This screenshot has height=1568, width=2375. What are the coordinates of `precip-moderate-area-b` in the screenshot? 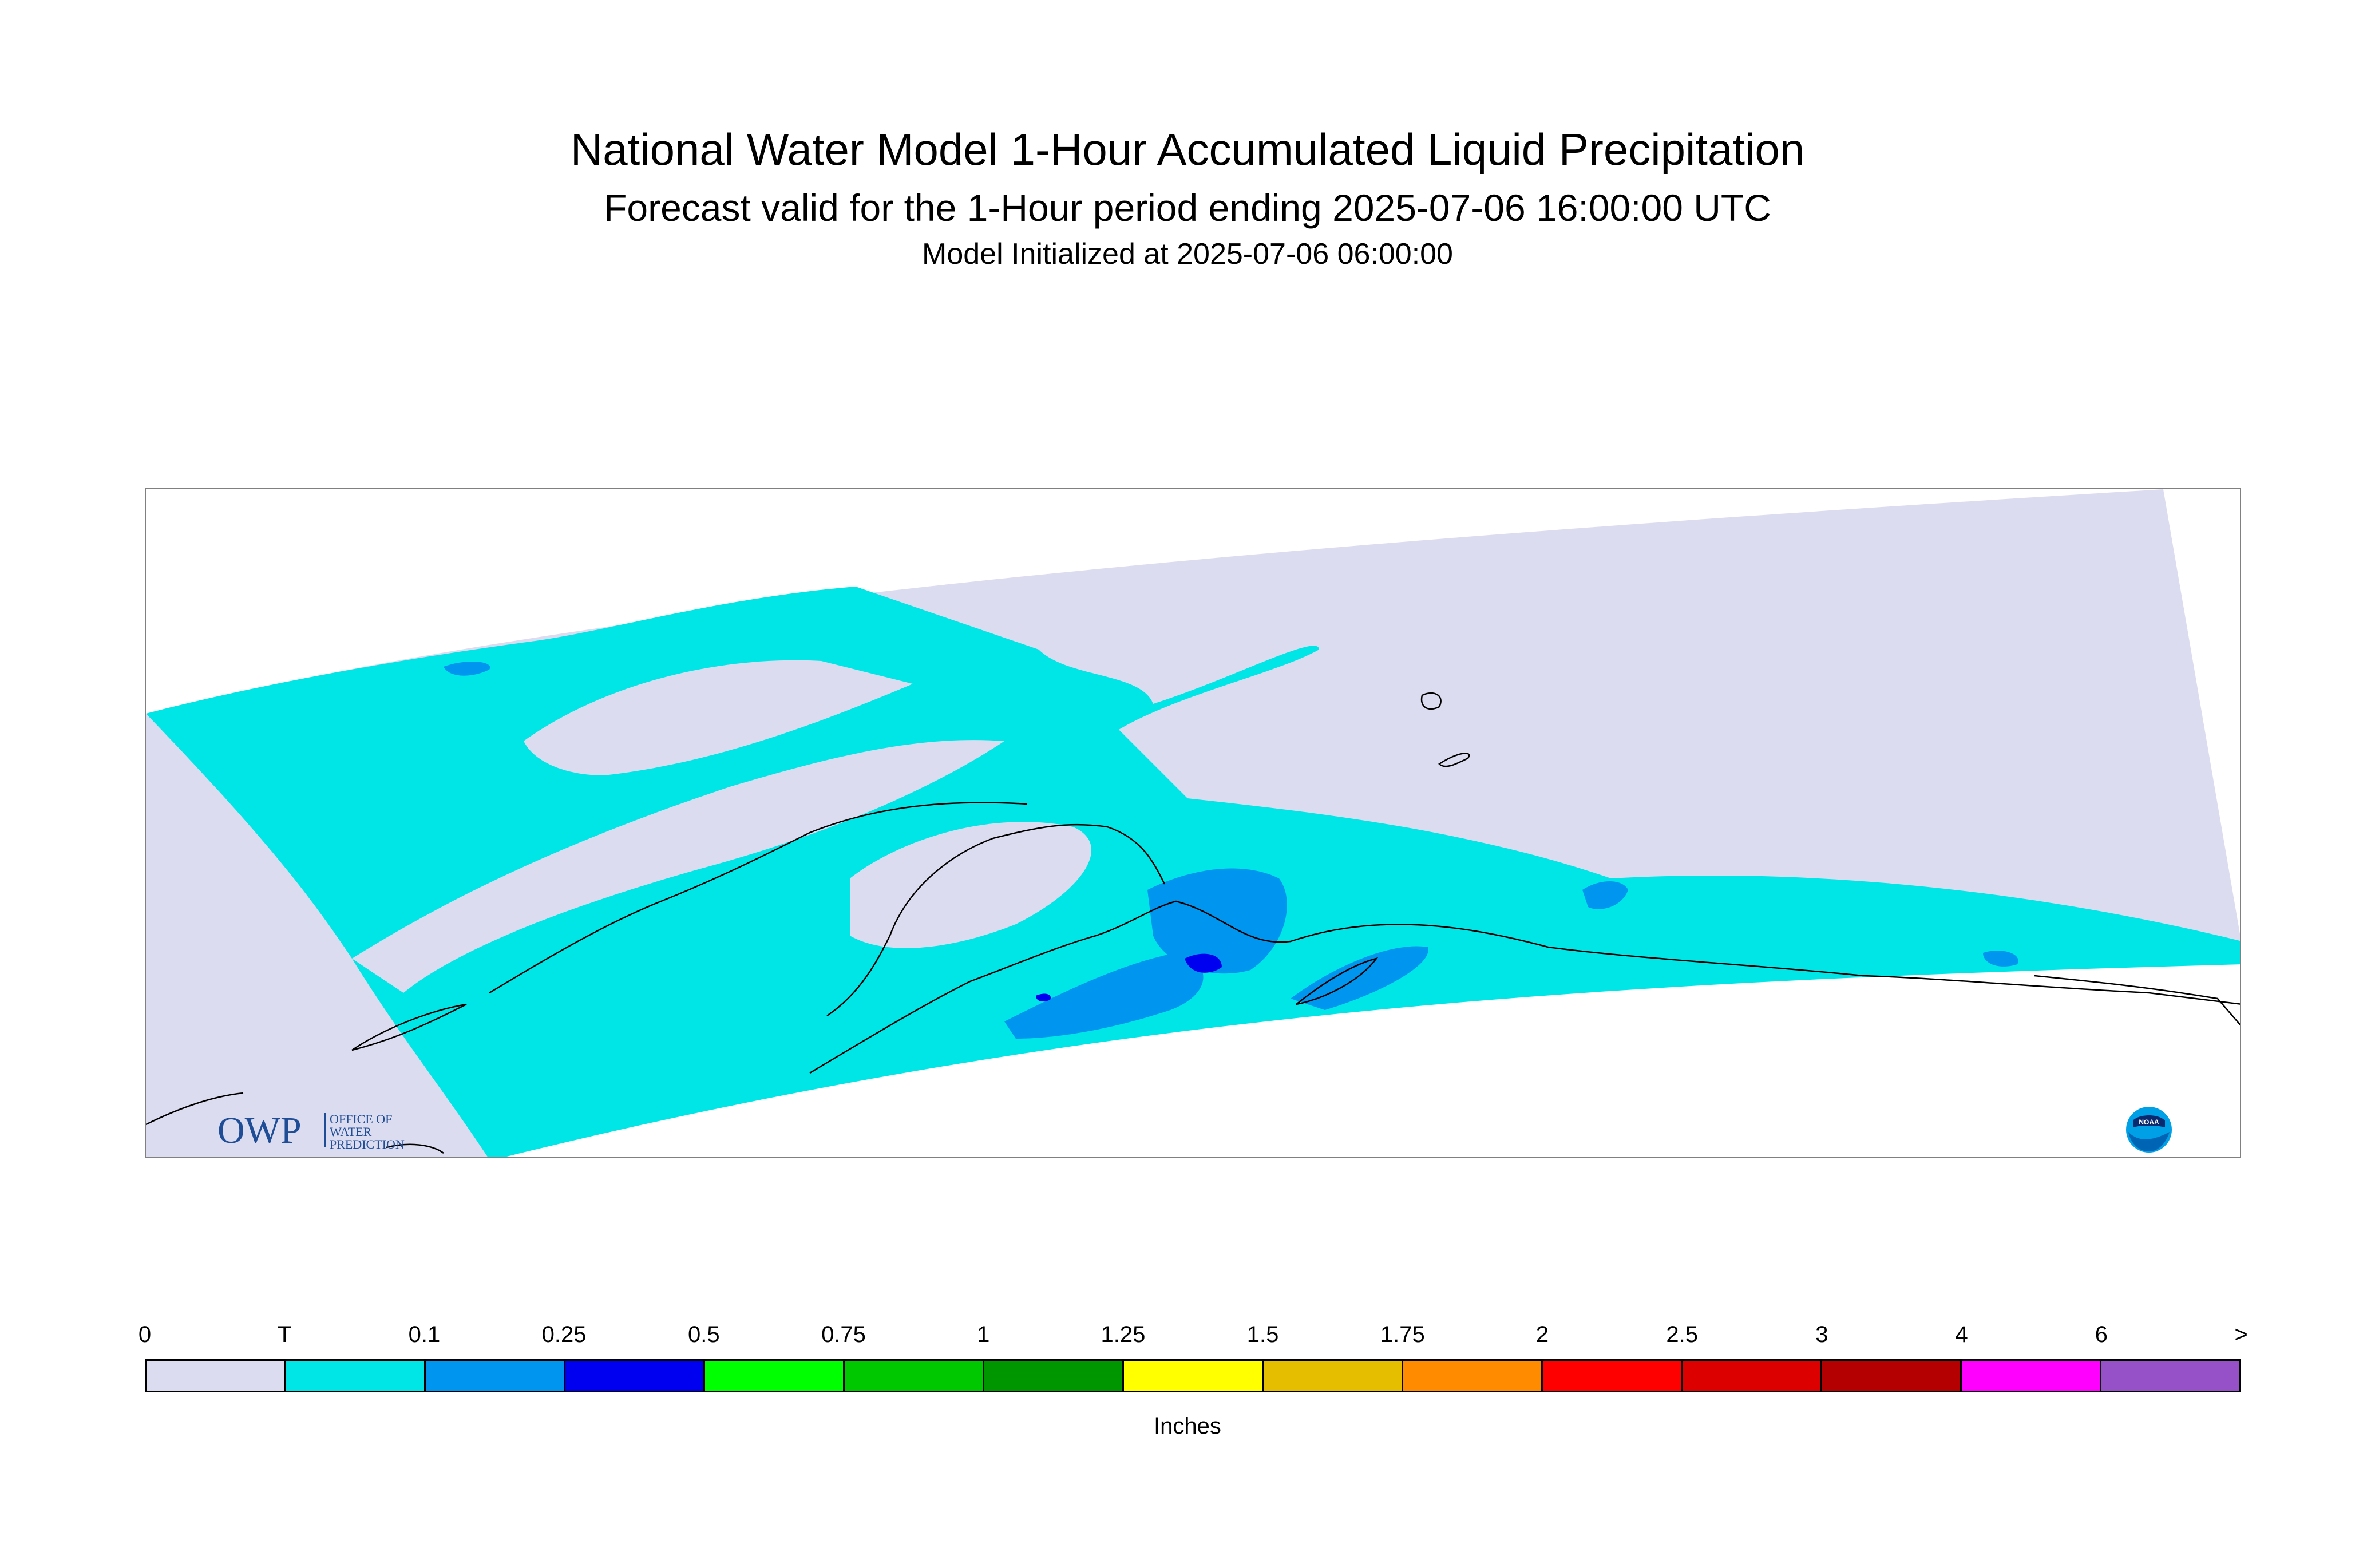 It's located at (1044, 997).